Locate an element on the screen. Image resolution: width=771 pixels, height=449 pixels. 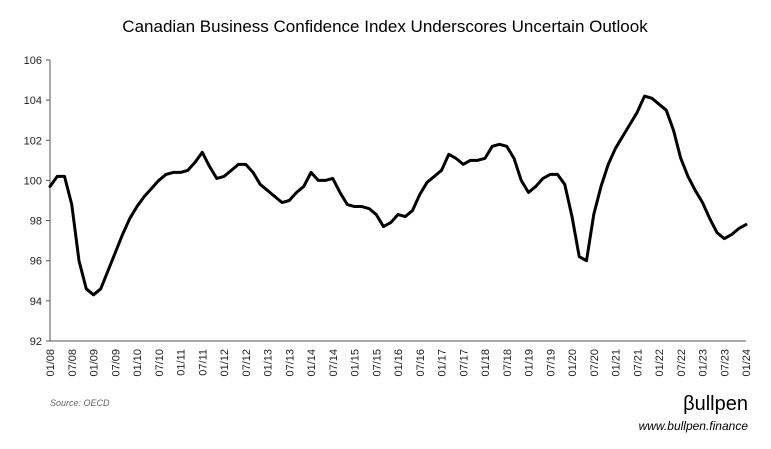
x-tick-label: 07/22 is located at coordinates (682, 363).